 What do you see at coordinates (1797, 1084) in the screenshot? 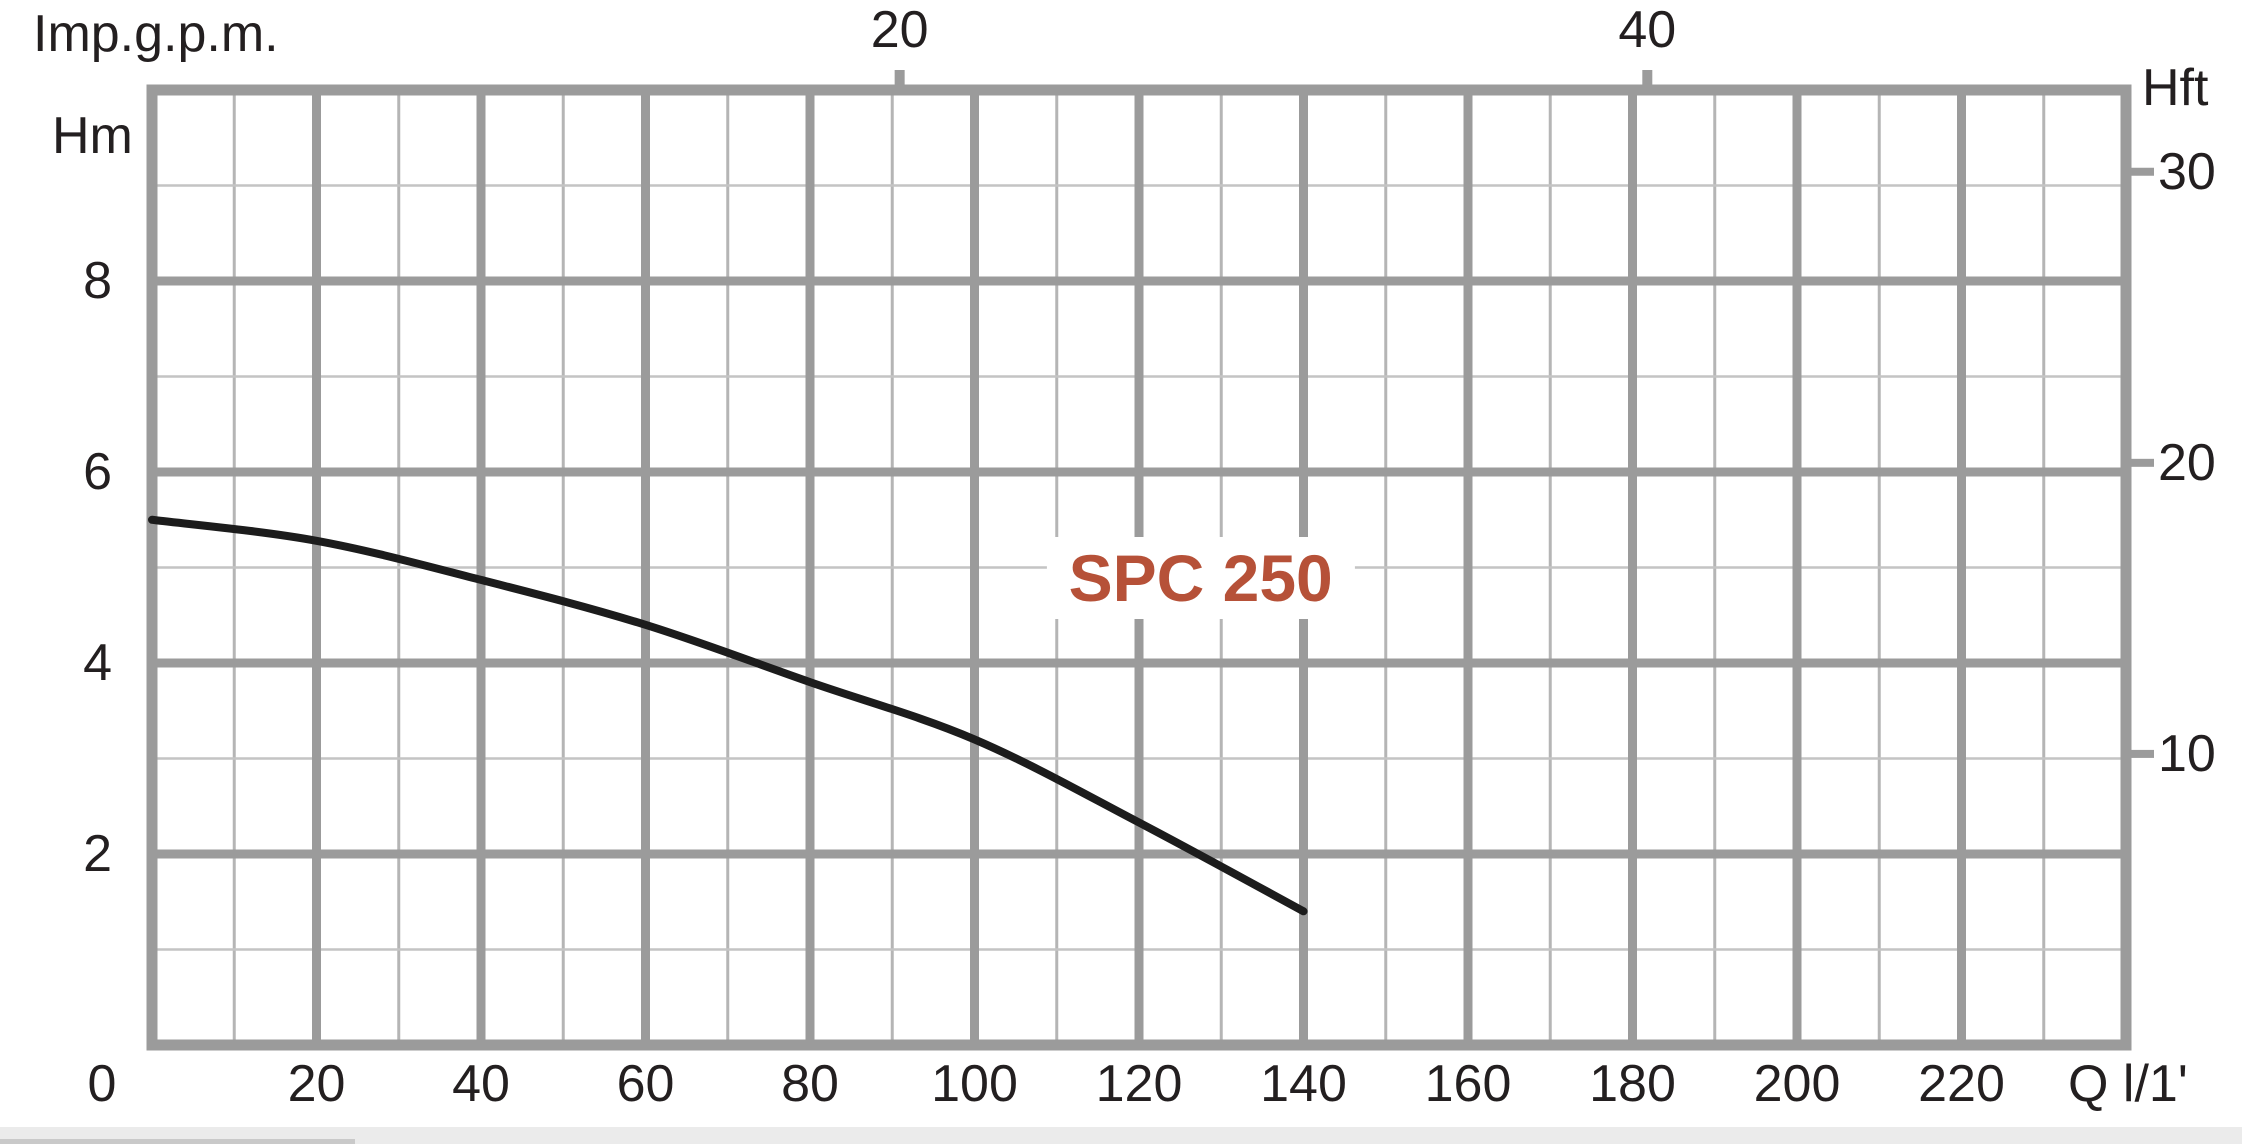
I see `x-tick-label: 200` at bounding box center [1797, 1084].